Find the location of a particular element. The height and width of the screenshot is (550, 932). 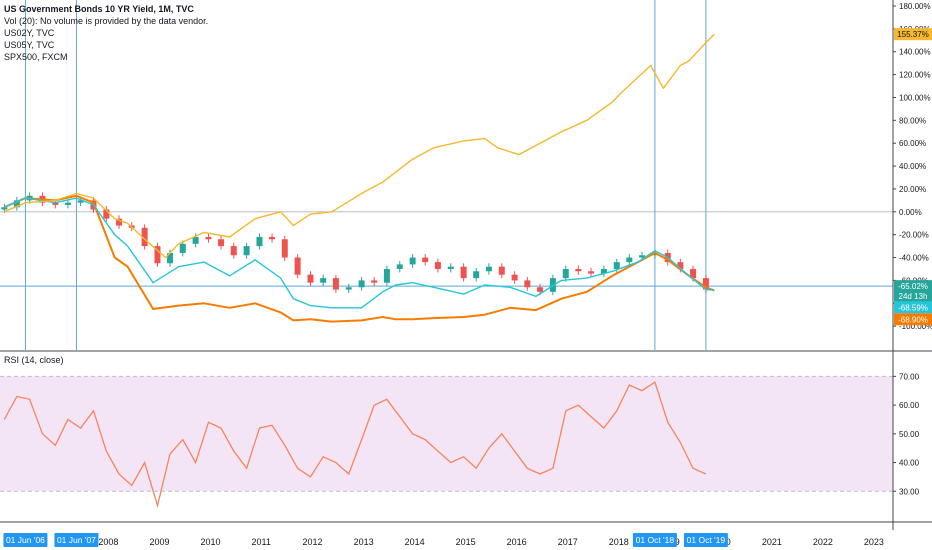

y-tick-label: 0.00% is located at coordinates (910, 212).